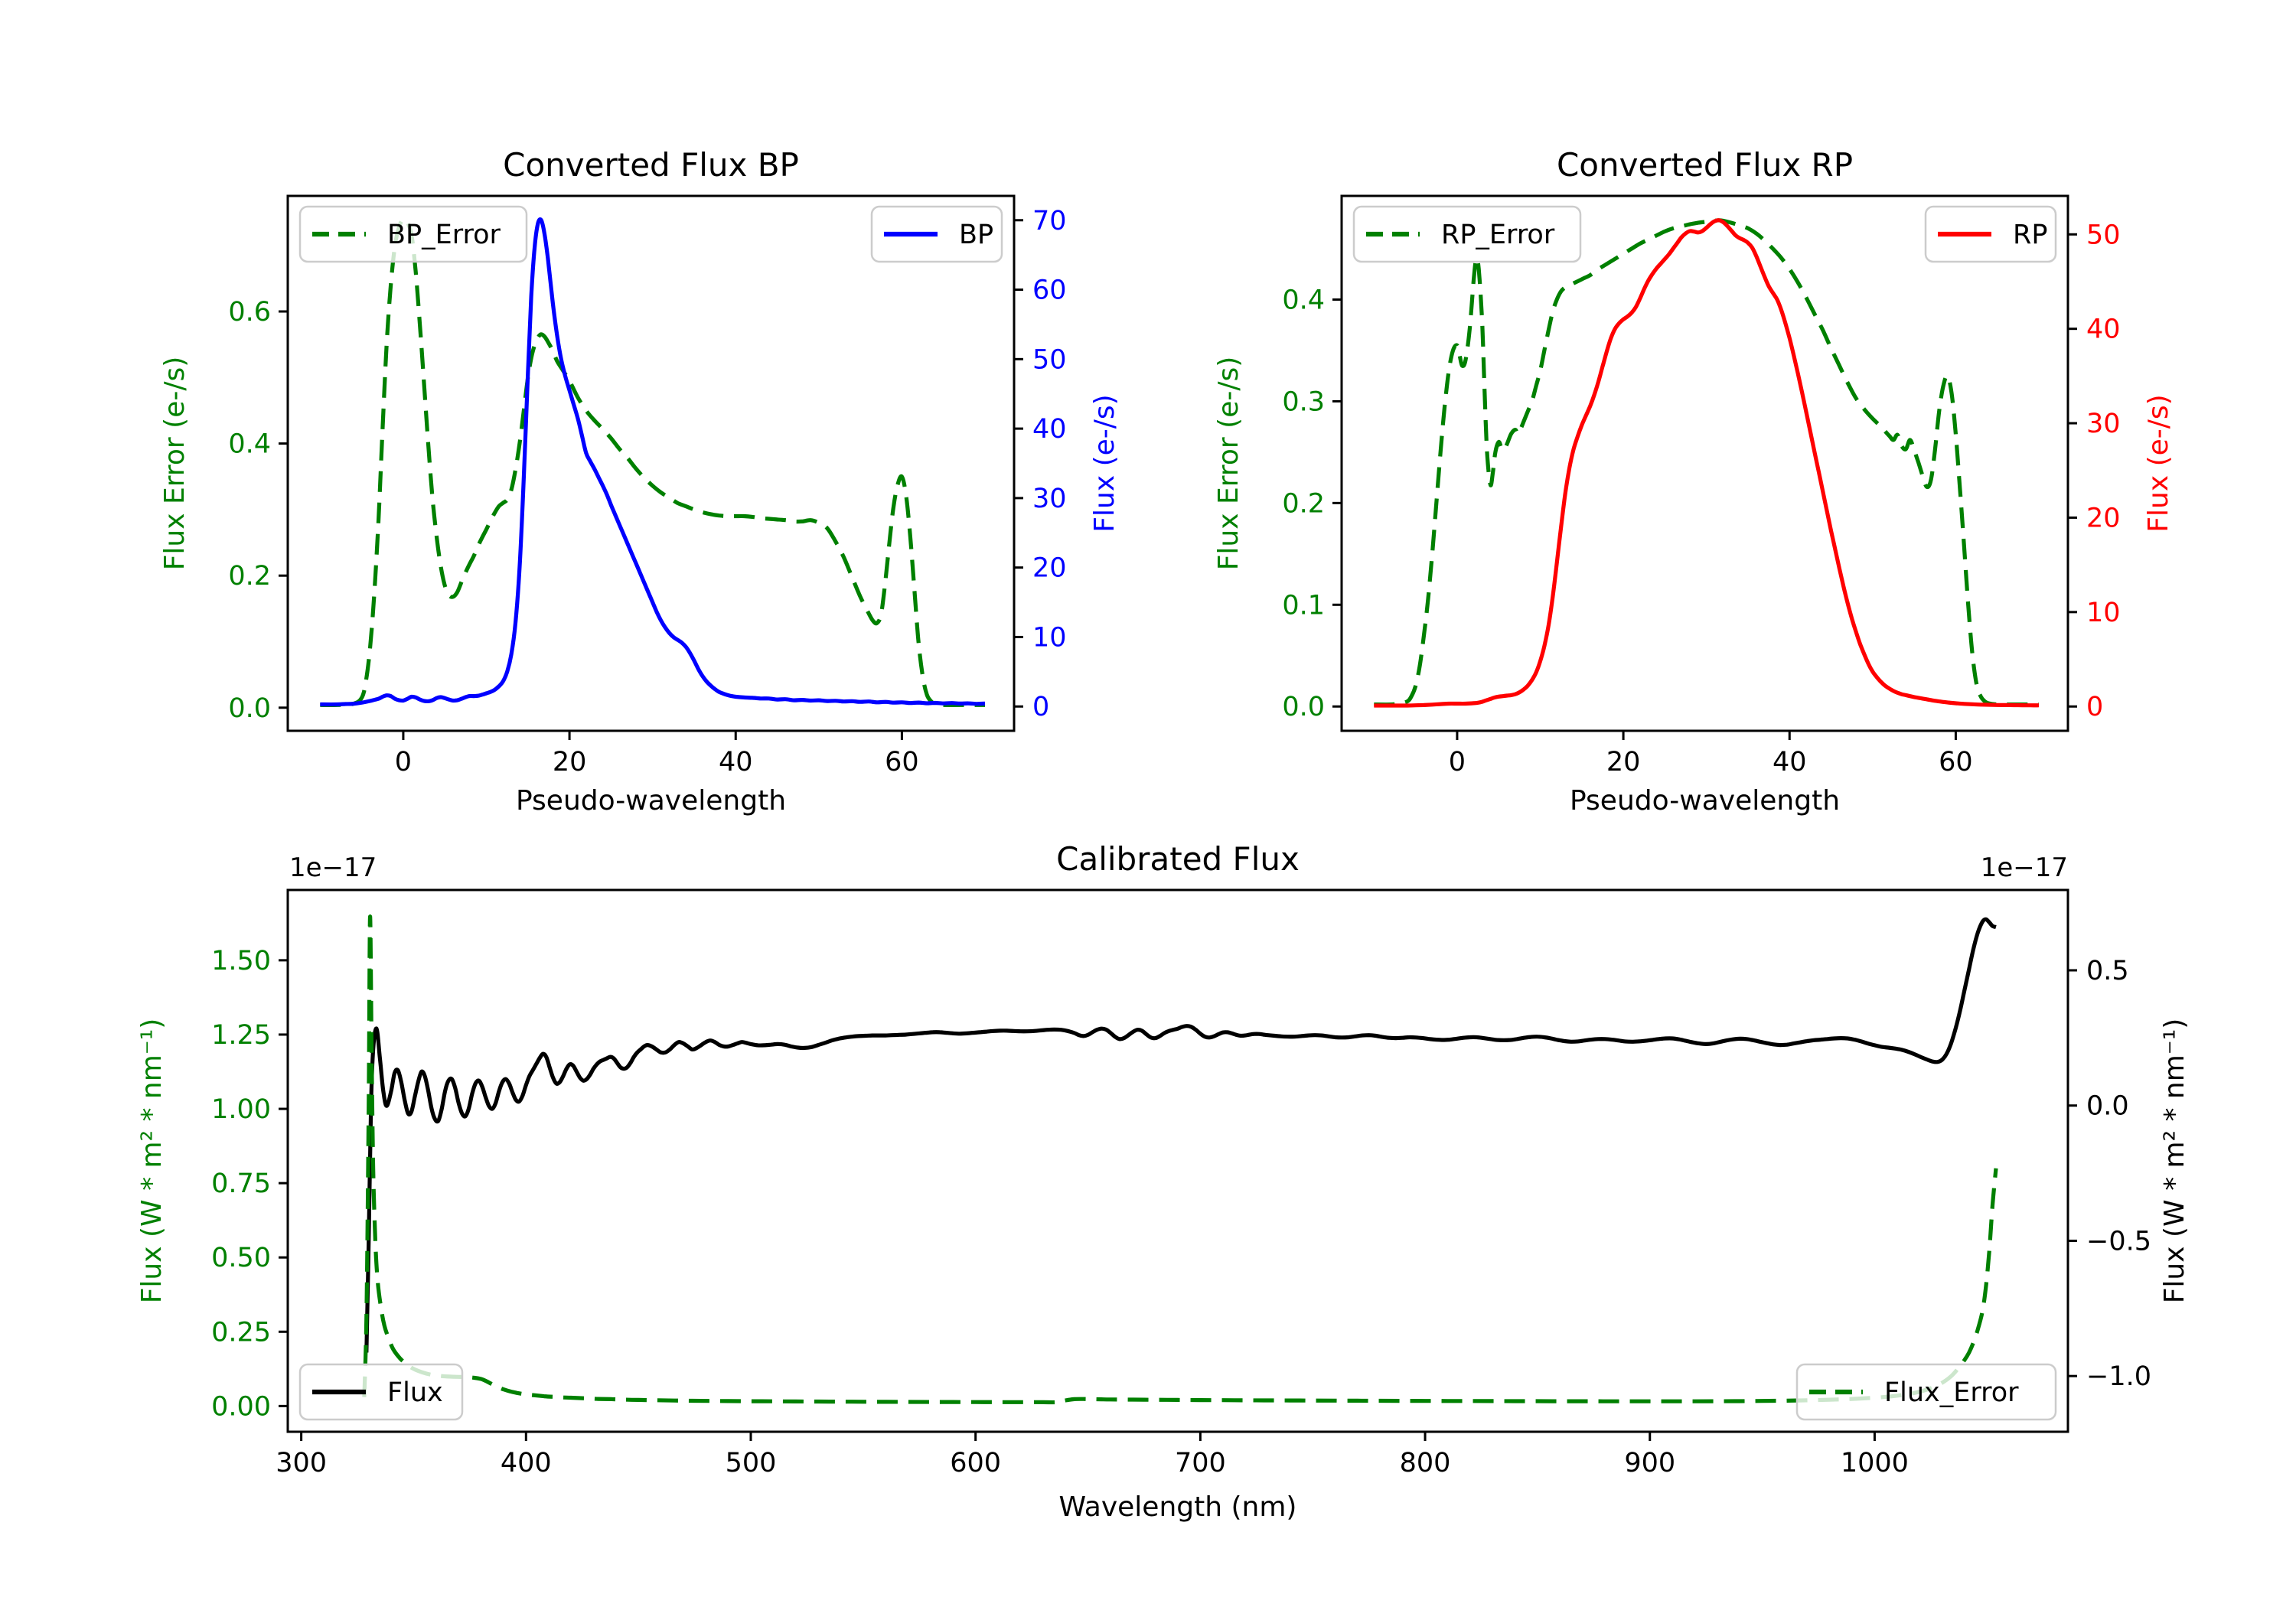  Describe the element at coordinates (241, 1332) in the screenshot. I see `y-tick-label-left: 0.25` at that location.